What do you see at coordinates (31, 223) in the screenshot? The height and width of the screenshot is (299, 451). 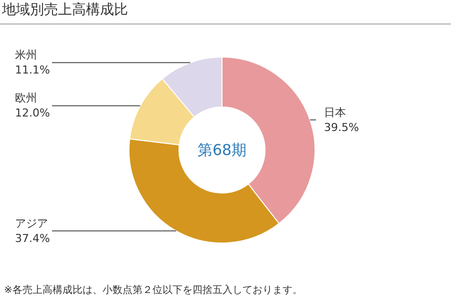 I see `slice-label: アジア` at bounding box center [31, 223].